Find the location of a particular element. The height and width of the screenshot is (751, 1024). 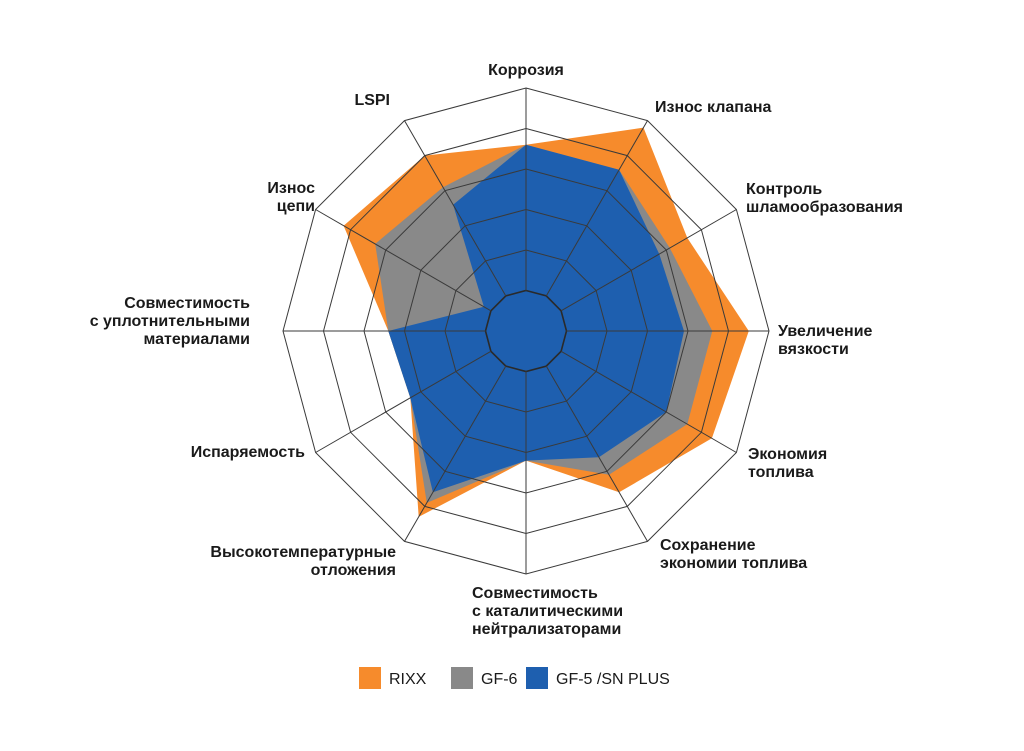

axis-label-10: Износ цепи is located at coordinates (291, 197).